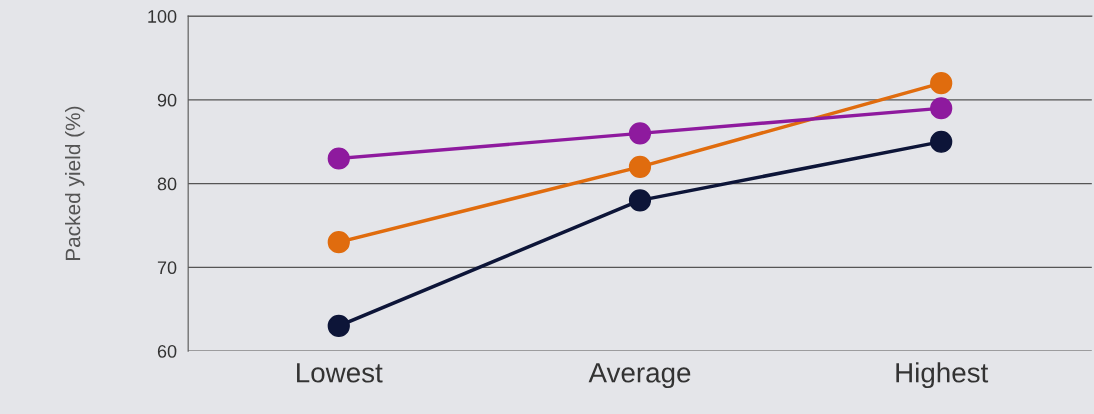  I want to click on y-tick-label: 80, so click(167, 184).